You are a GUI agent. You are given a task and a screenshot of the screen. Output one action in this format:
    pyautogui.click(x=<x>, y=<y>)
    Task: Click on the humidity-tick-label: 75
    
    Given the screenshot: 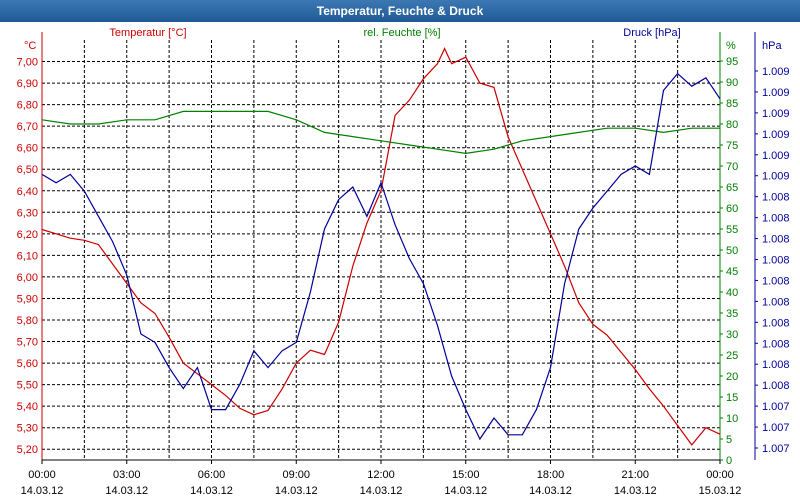 What is the action you would take?
    pyautogui.click(x=732, y=146)
    